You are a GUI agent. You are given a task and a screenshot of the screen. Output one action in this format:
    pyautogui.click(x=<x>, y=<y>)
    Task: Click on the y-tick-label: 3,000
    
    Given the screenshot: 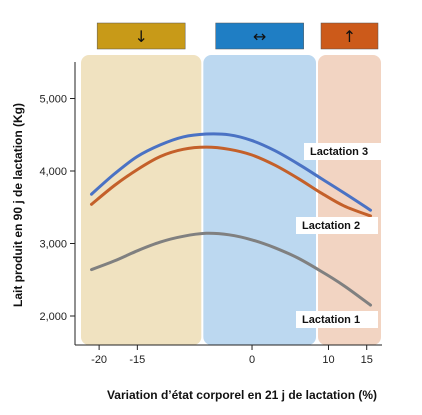 What is the action you would take?
    pyautogui.click(x=53, y=245)
    